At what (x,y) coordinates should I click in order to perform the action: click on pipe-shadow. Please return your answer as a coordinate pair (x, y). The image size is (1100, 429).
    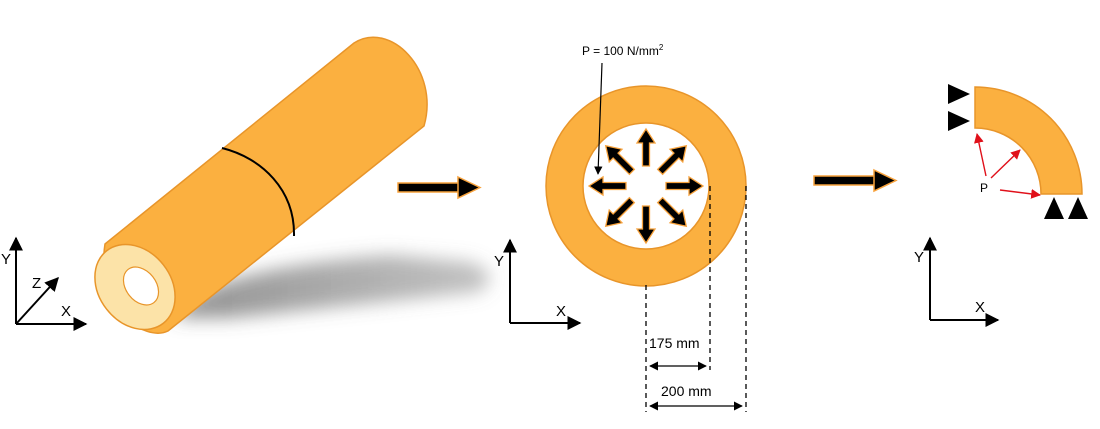
    Looking at the image, I should click on (332, 286).